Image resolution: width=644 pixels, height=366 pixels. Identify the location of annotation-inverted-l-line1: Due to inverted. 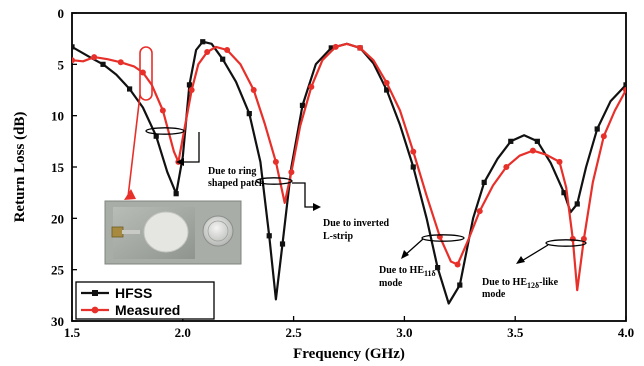
(356, 223).